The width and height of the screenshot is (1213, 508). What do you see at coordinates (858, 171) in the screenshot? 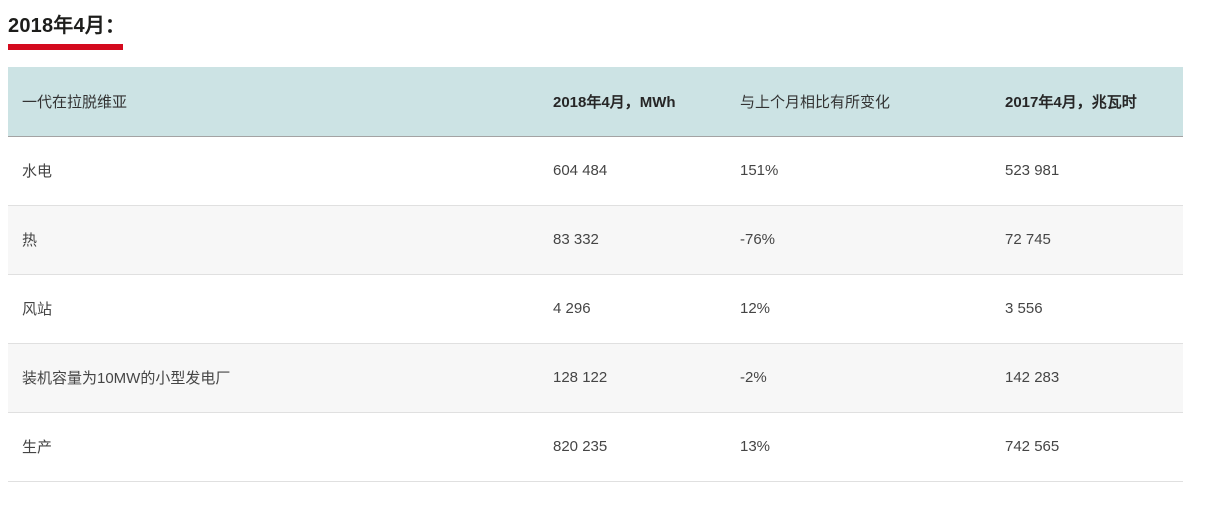
I see `value-change: 151%` at bounding box center [858, 171].